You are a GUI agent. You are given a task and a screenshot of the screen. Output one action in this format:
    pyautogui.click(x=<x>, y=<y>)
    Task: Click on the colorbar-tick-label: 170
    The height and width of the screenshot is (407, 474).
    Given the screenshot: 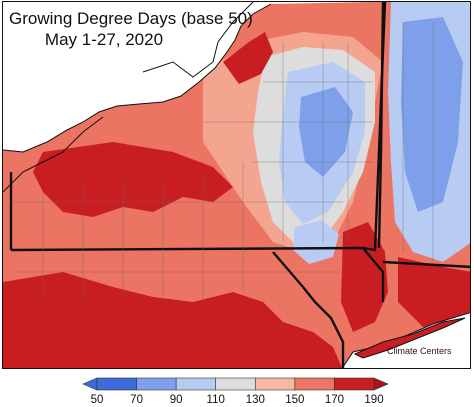 What is the action you would take?
    pyautogui.click(x=334, y=400)
    